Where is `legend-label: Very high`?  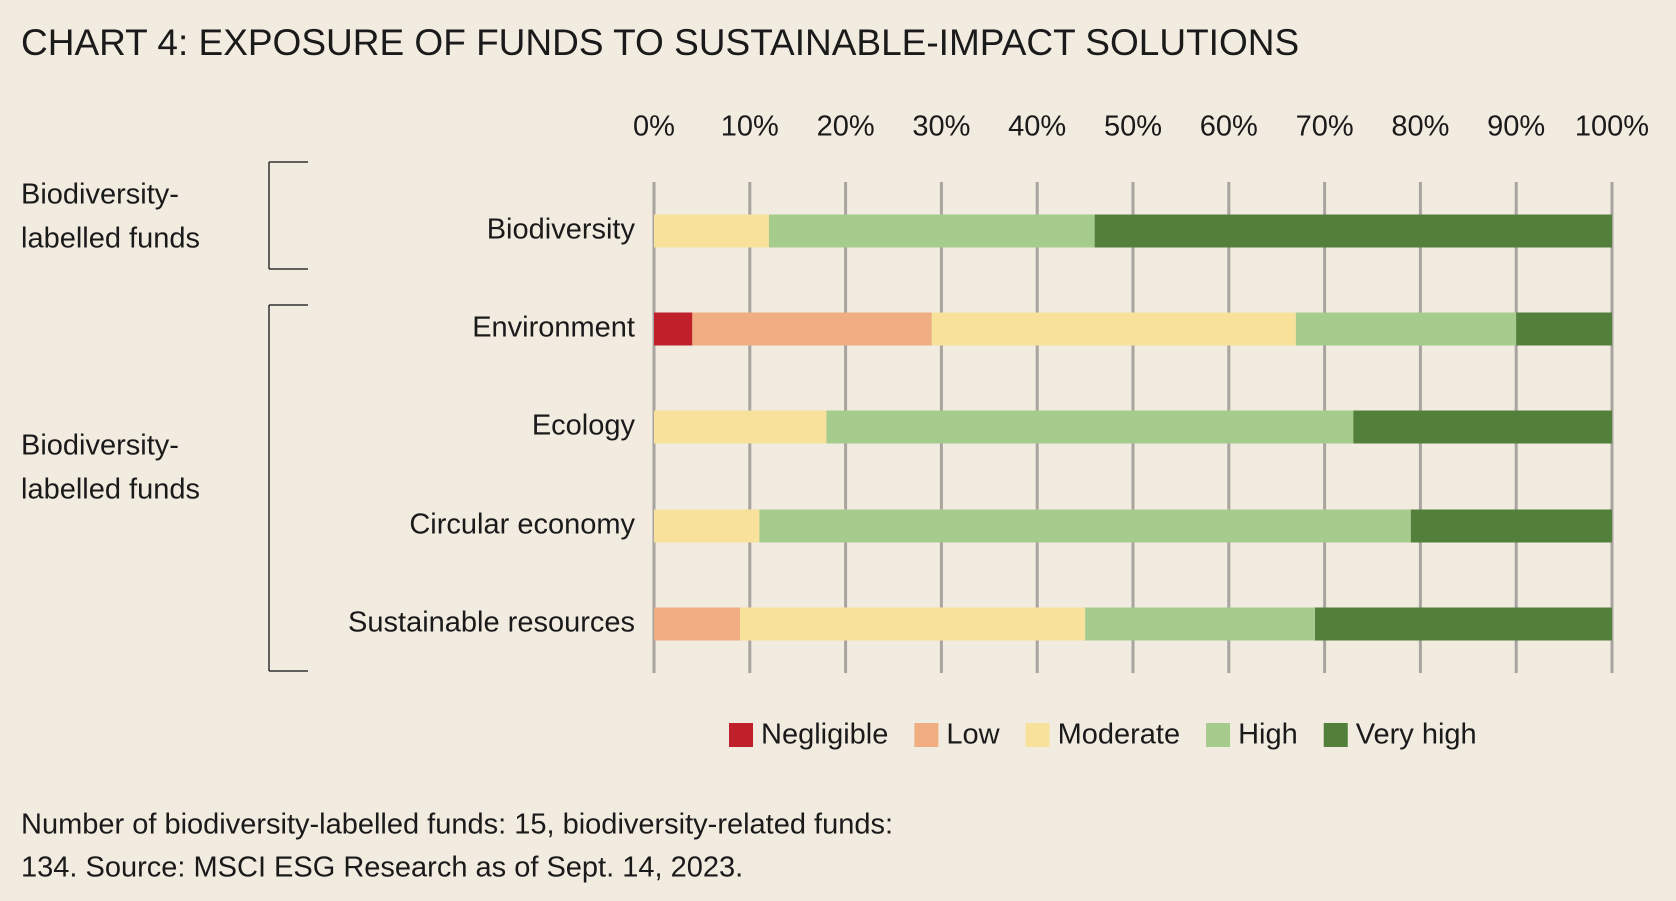
legend-label: Very high is located at coordinates (1416, 735).